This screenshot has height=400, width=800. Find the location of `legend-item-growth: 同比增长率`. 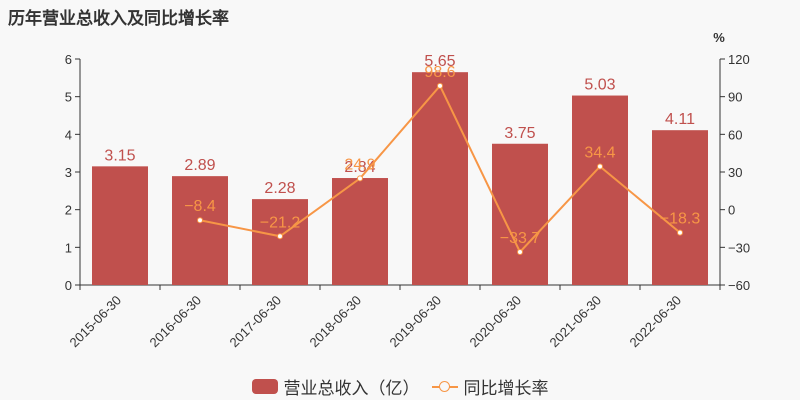

legend-item-growth: 同比增长率 is located at coordinates (490, 386).